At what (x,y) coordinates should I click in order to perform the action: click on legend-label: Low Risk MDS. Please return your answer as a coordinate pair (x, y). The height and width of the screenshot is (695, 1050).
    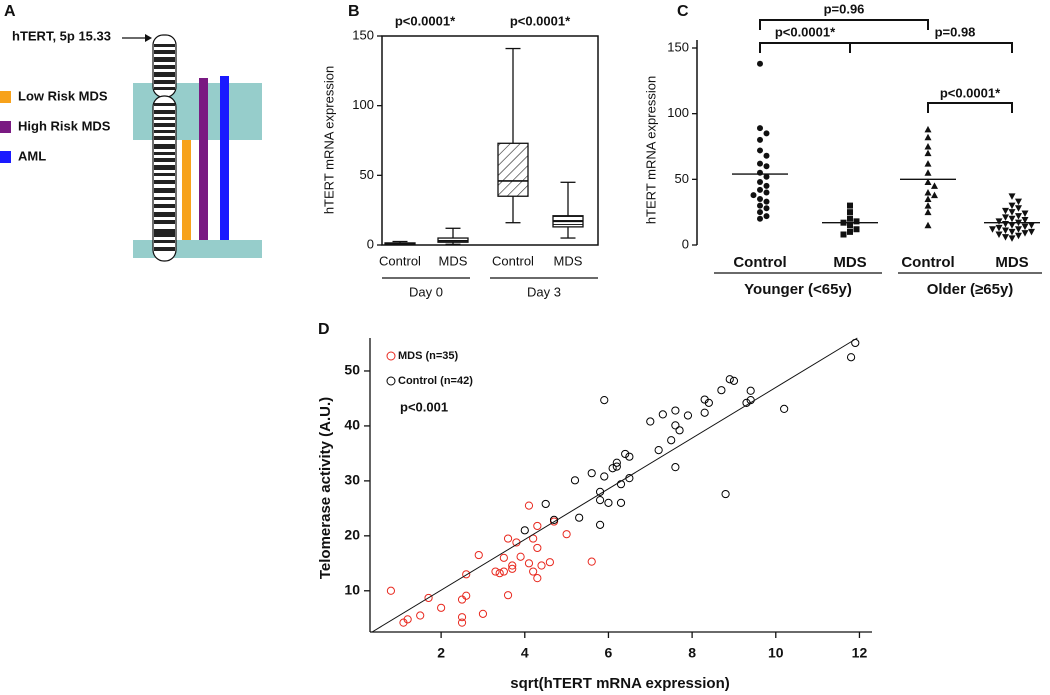
    Looking at the image, I should click on (63, 95).